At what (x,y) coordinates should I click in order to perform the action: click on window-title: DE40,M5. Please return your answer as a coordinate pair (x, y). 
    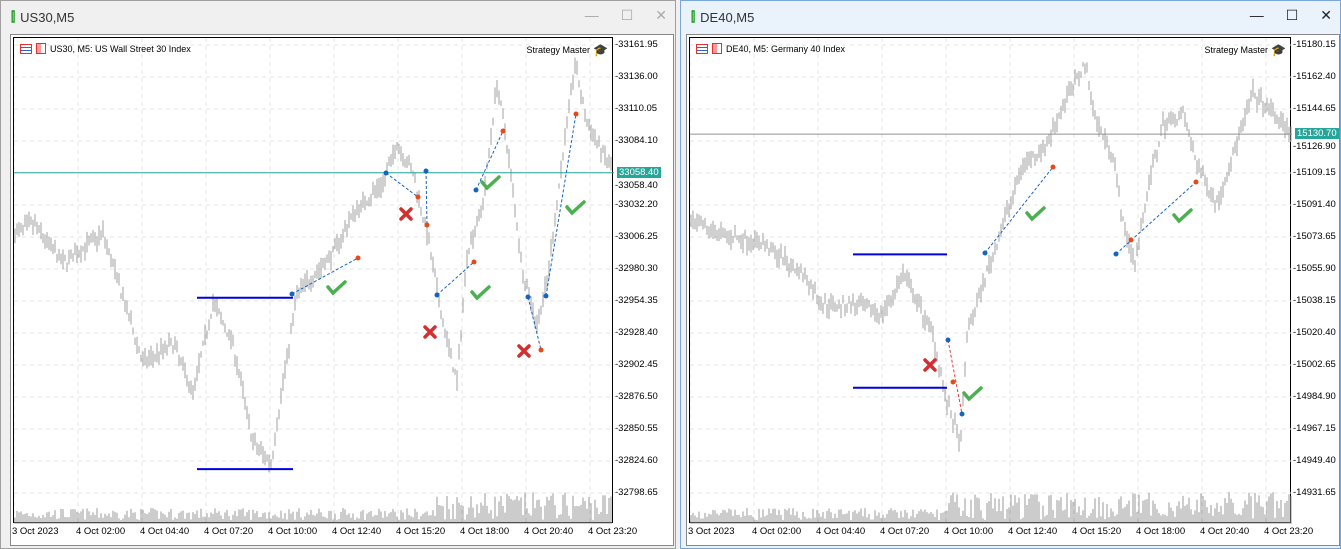
    Looking at the image, I should click on (727, 17).